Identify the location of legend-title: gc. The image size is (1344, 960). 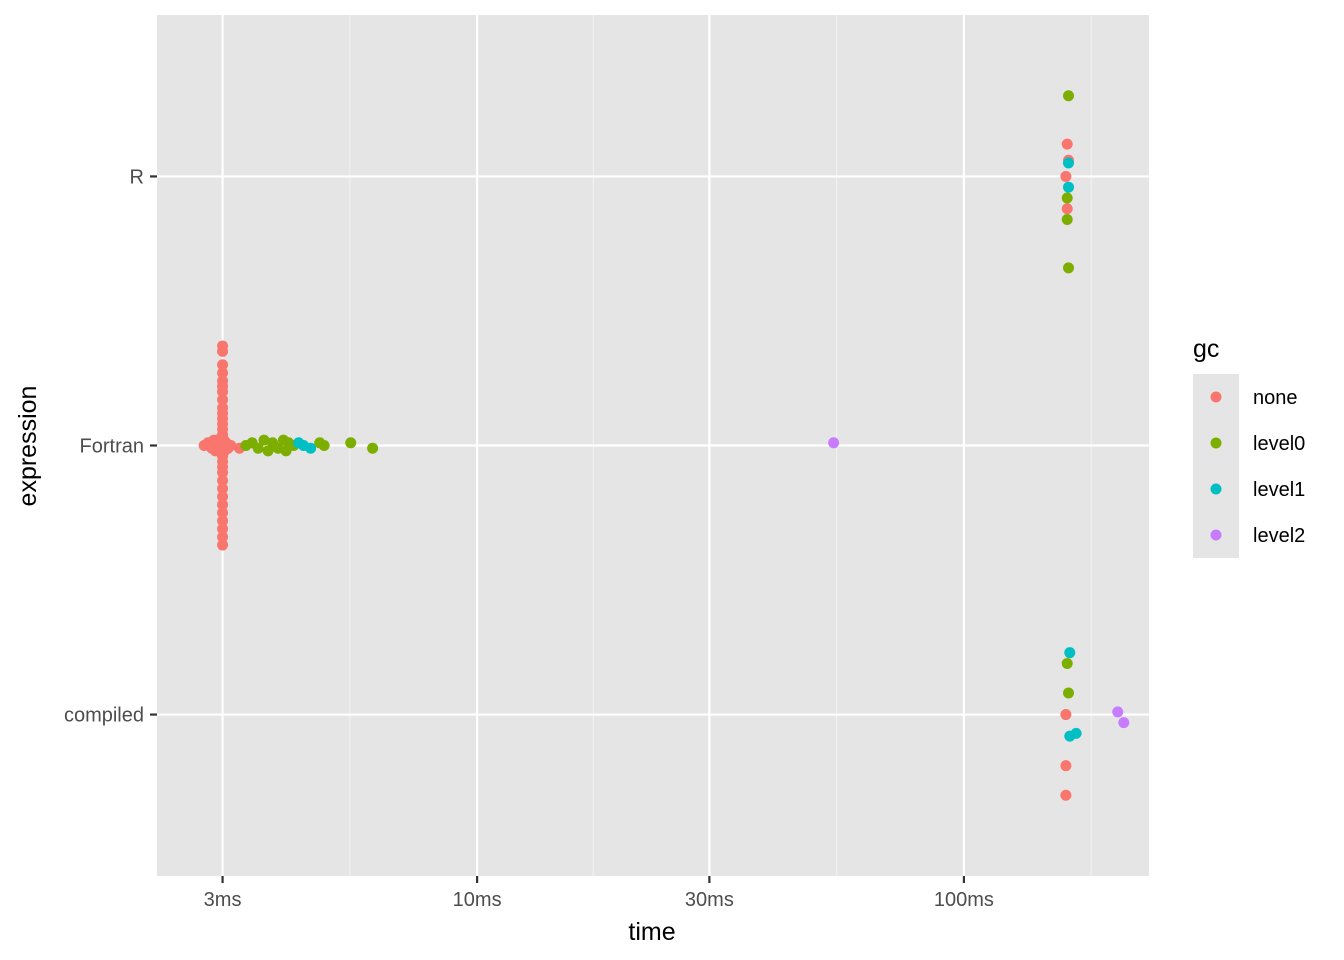
(1206, 349).